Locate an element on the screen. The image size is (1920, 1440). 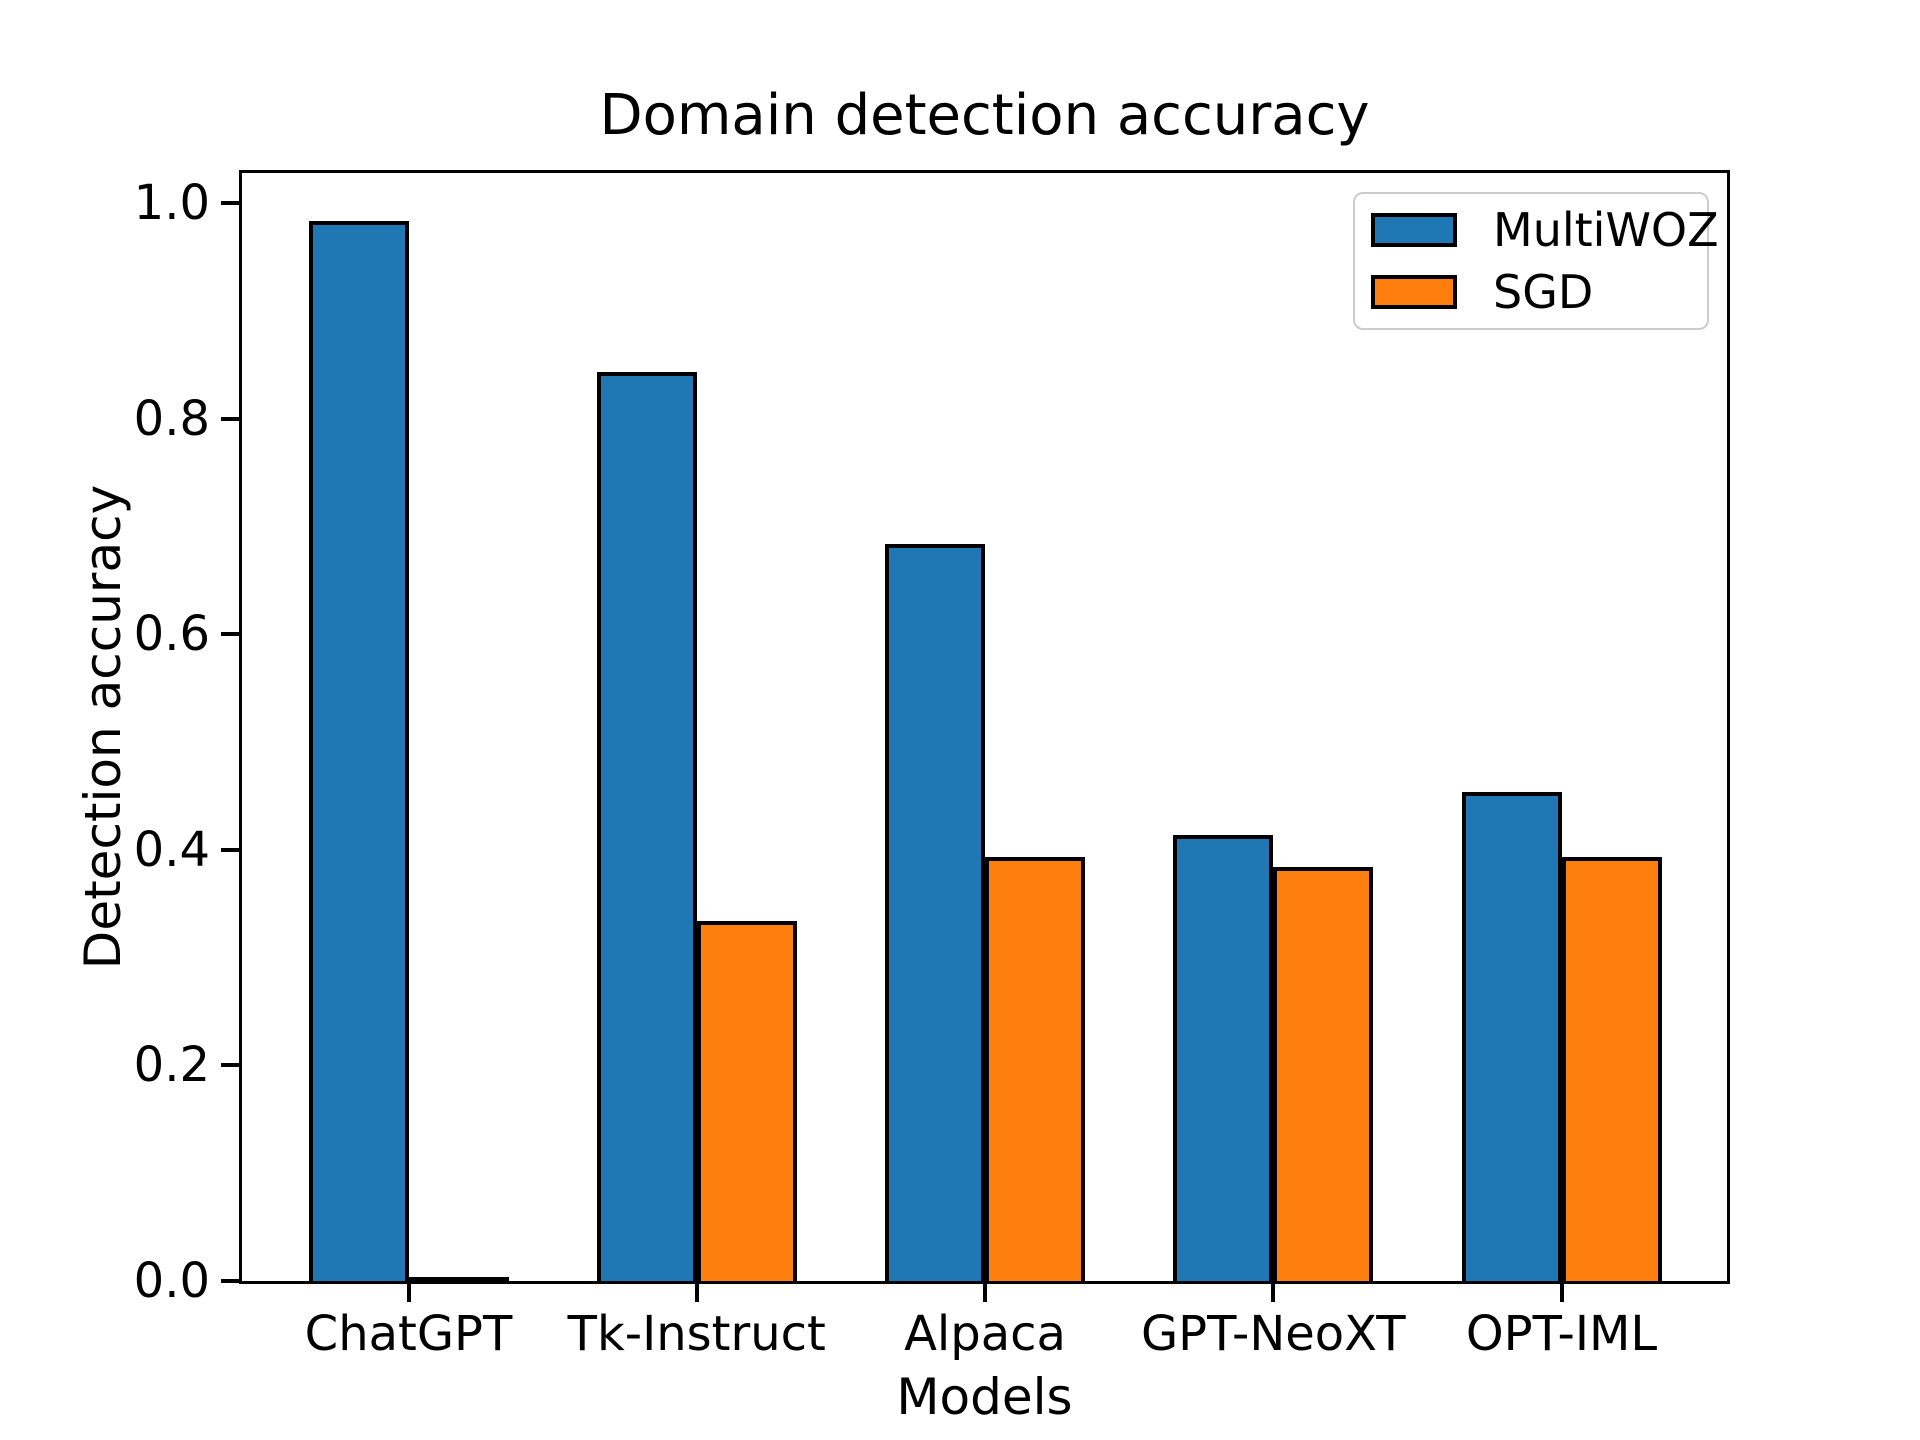
bar-multiwoz-tk-instruct is located at coordinates (646, 826).